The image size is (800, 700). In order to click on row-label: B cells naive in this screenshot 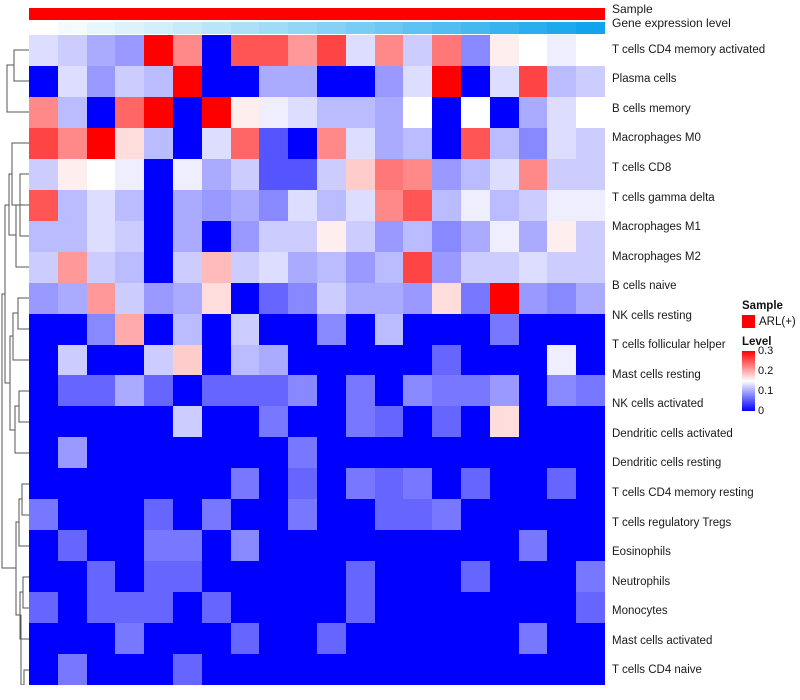, I will do `click(644, 286)`.